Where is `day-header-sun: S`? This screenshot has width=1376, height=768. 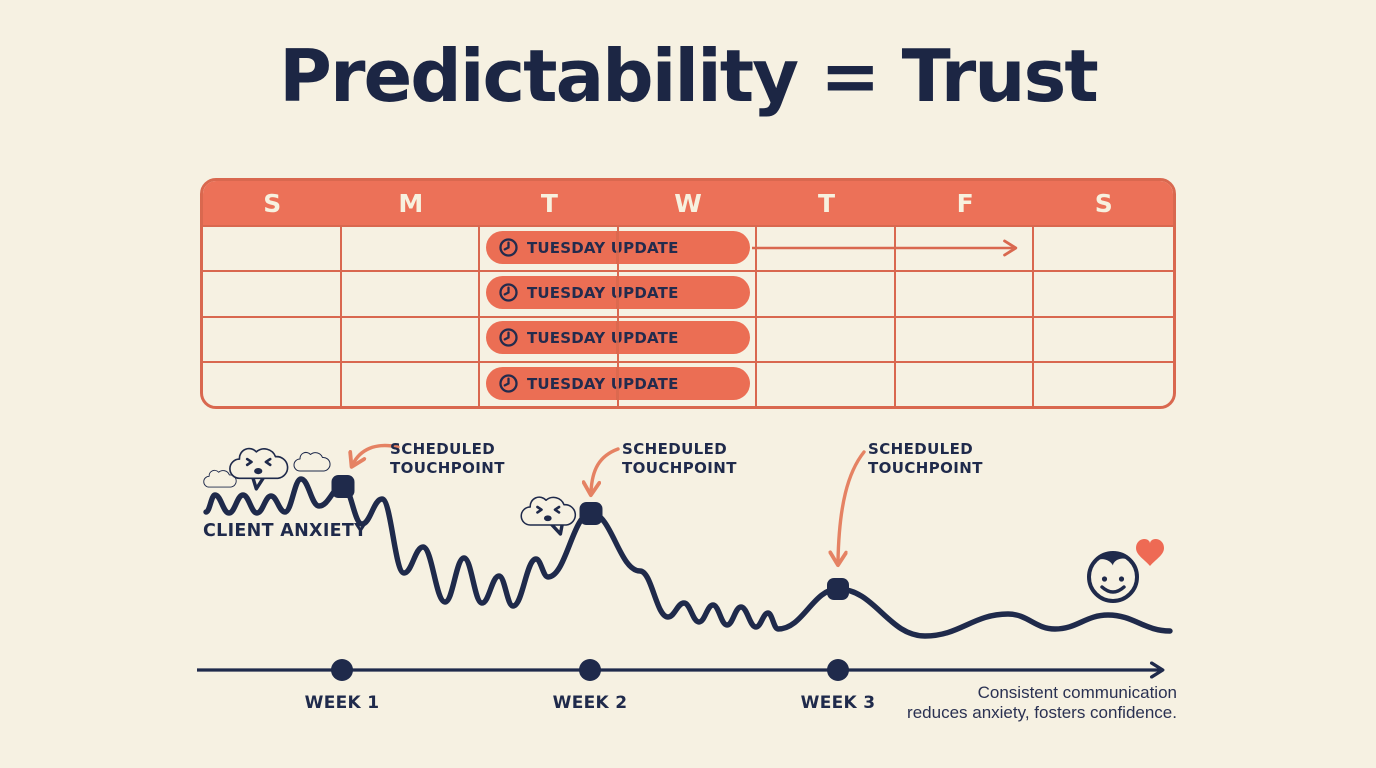 day-header-sun: S is located at coordinates (272, 203).